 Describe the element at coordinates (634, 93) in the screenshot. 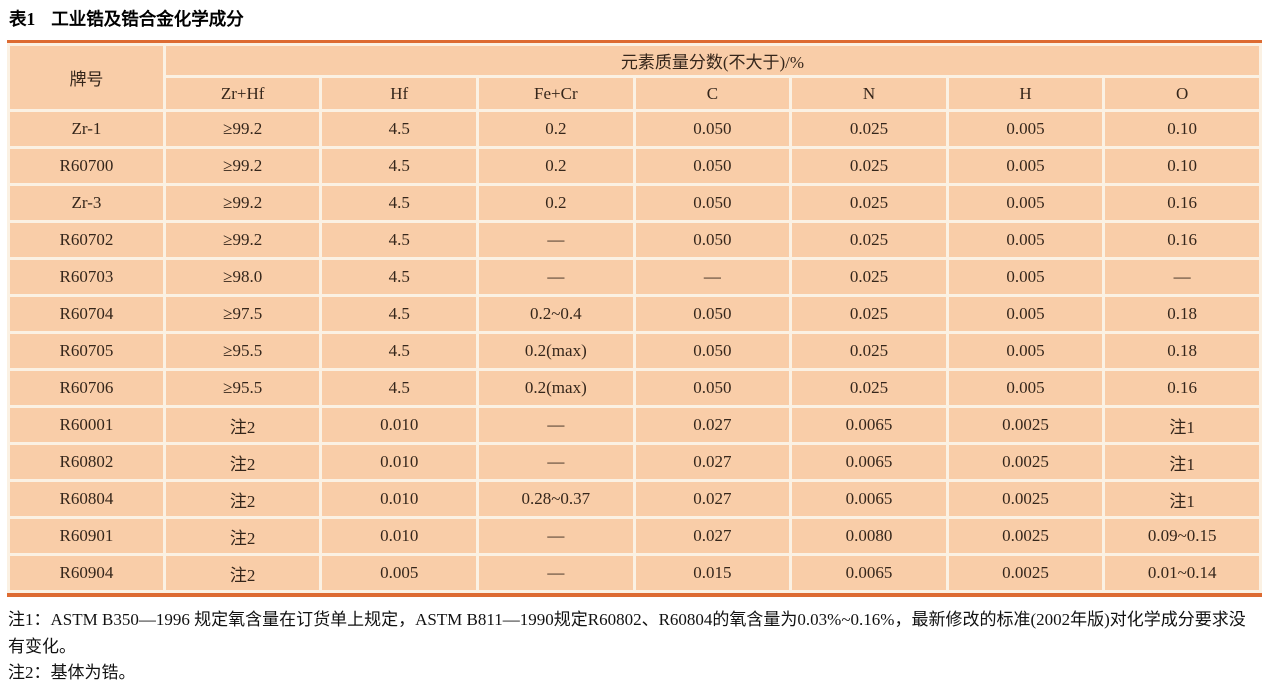

I see `element-header-row: Zr+Hf Hf Fe+Cr C N H O` at that location.